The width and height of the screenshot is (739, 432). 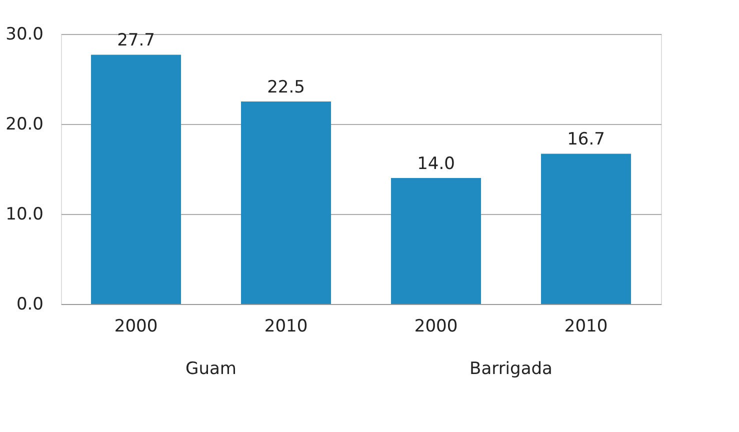 What do you see at coordinates (25, 124) in the screenshot?
I see `y-tick-label: 20.0` at bounding box center [25, 124].